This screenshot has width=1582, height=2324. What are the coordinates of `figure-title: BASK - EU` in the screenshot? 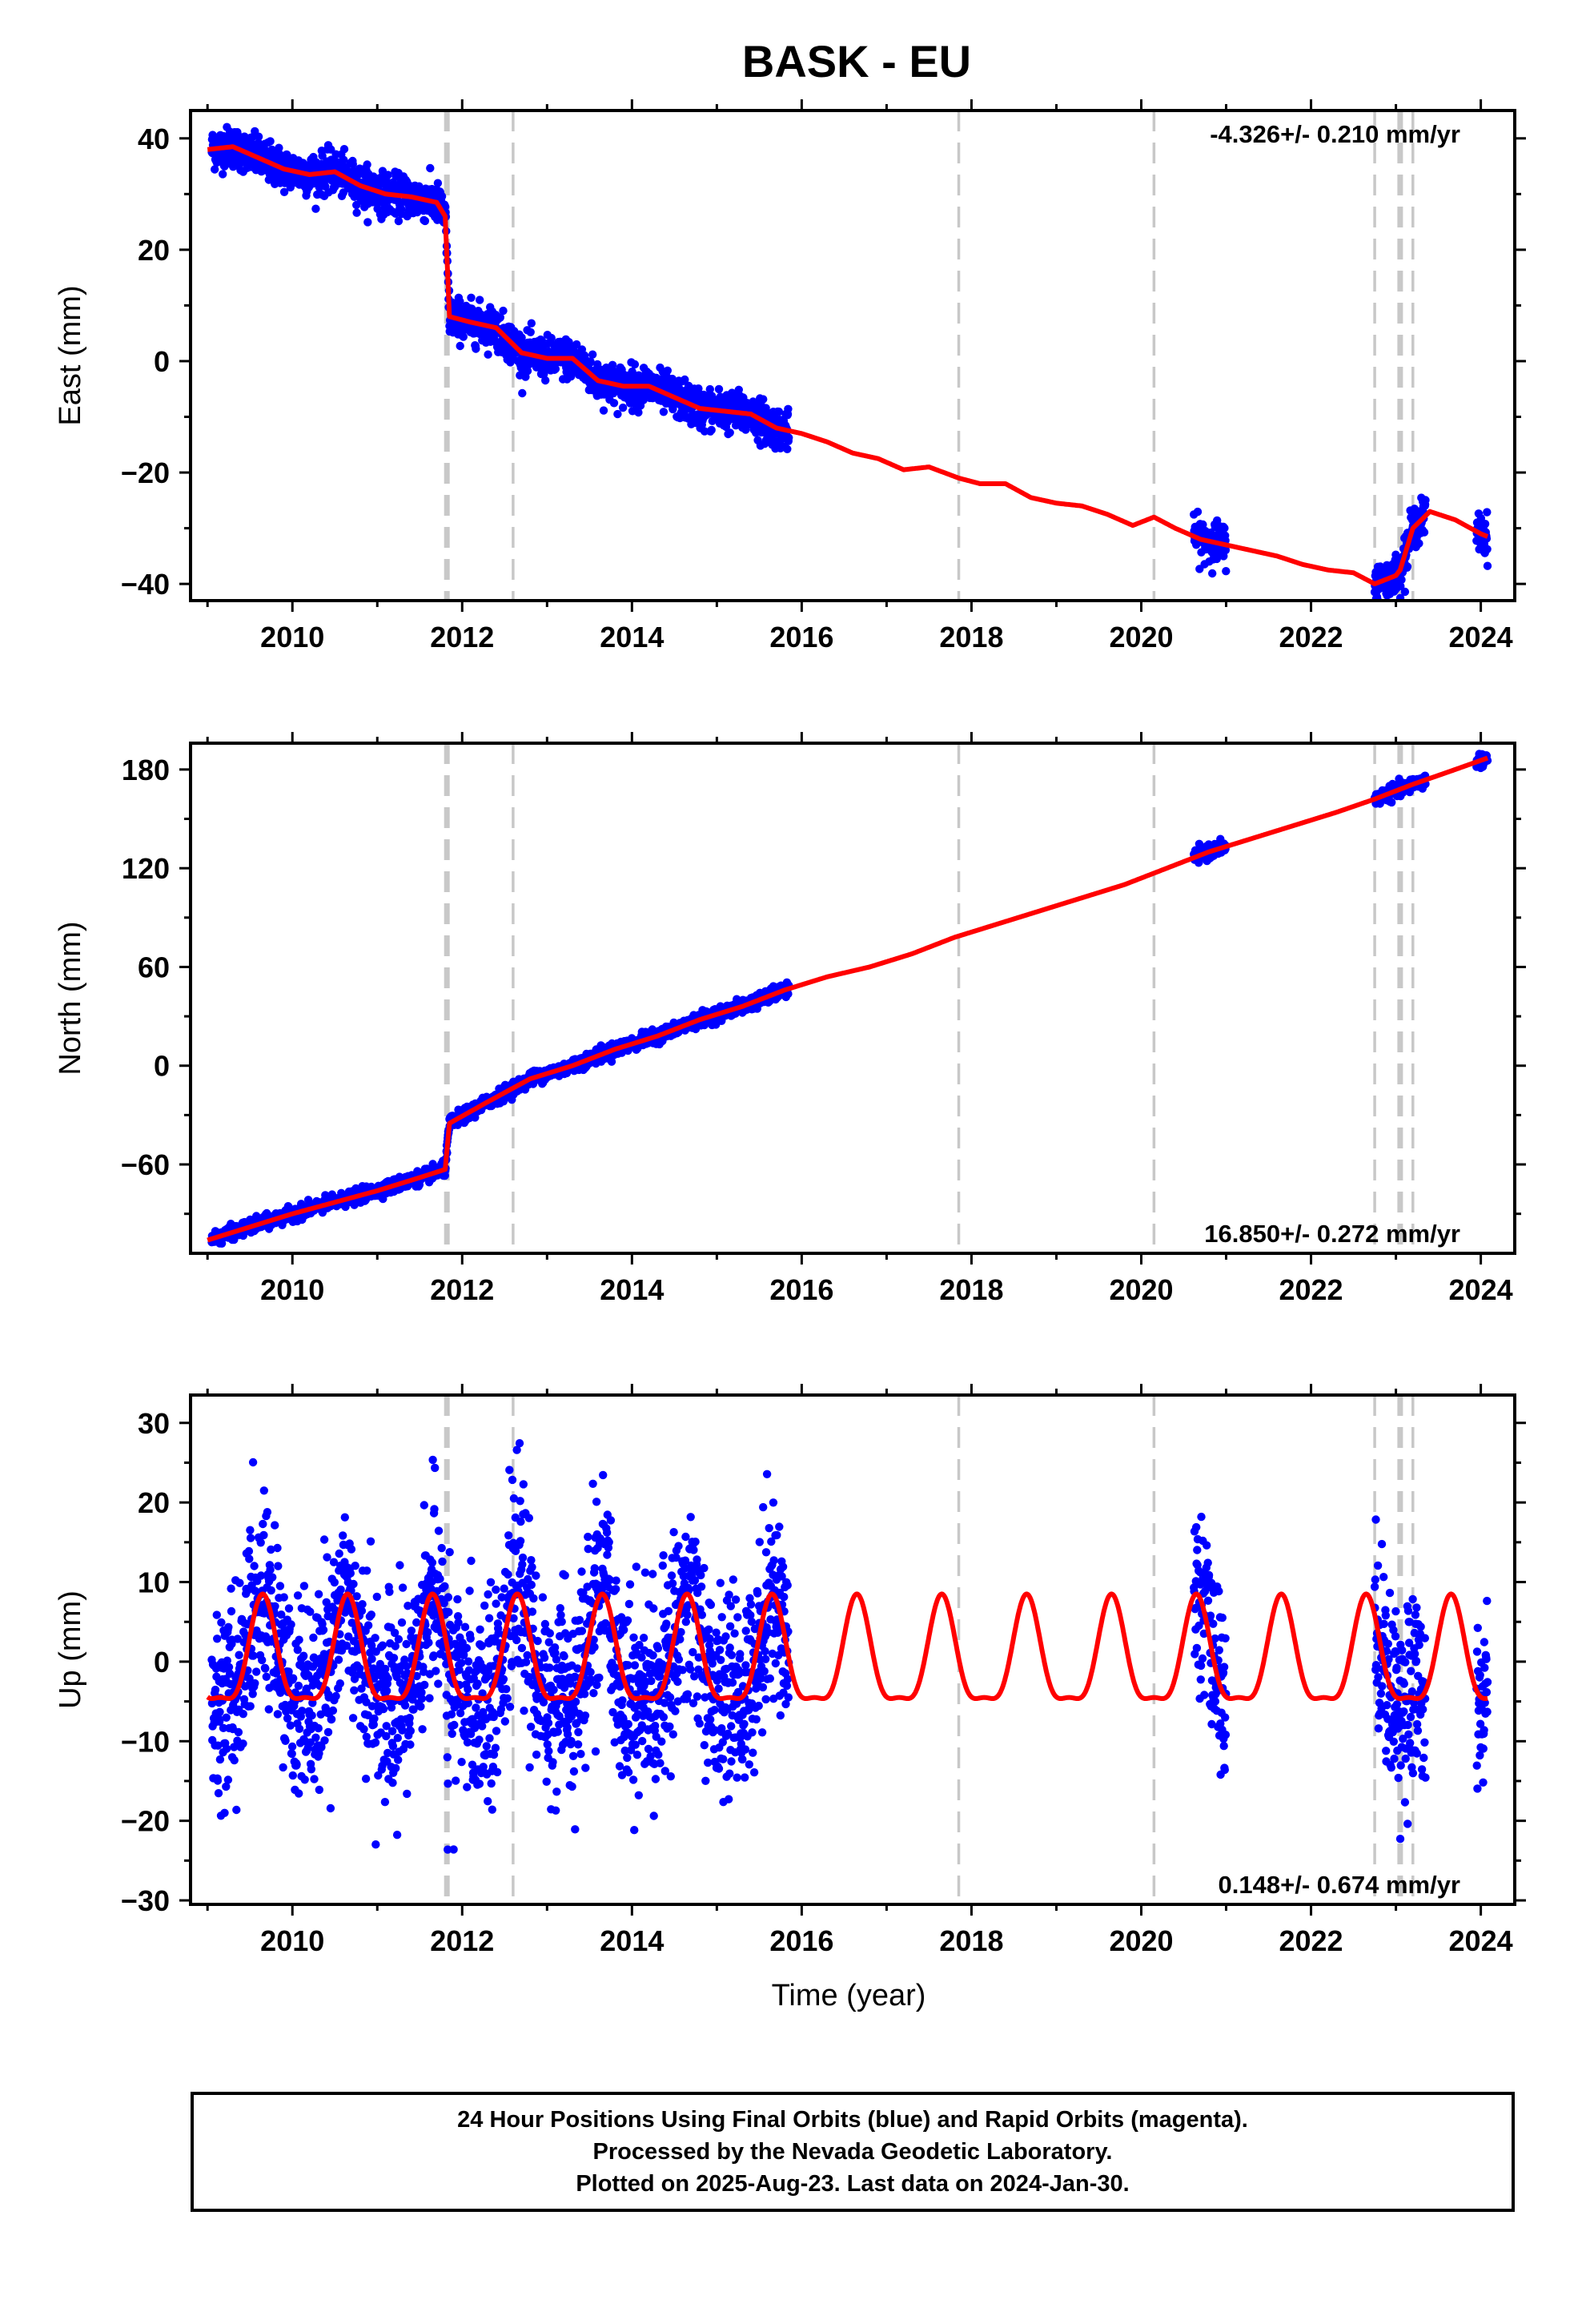 It's located at (856, 61).